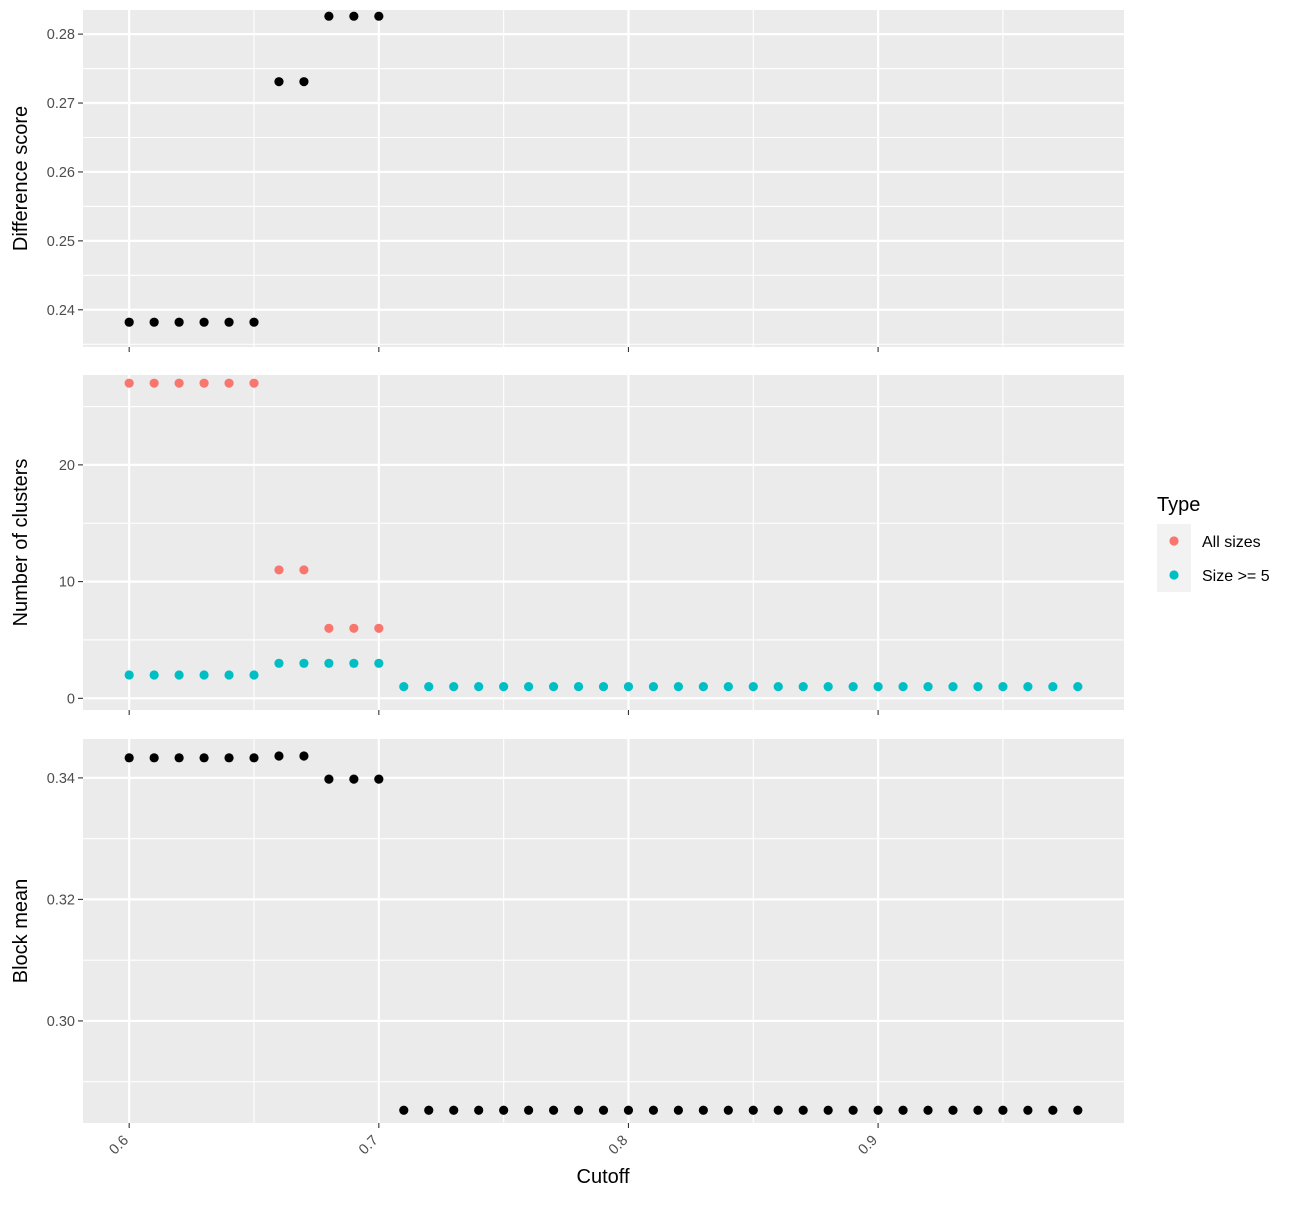  What do you see at coordinates (61, 1022) in the screenshot?
I see `y-tick-label: 0.30` at bounding box center [61, 1022].